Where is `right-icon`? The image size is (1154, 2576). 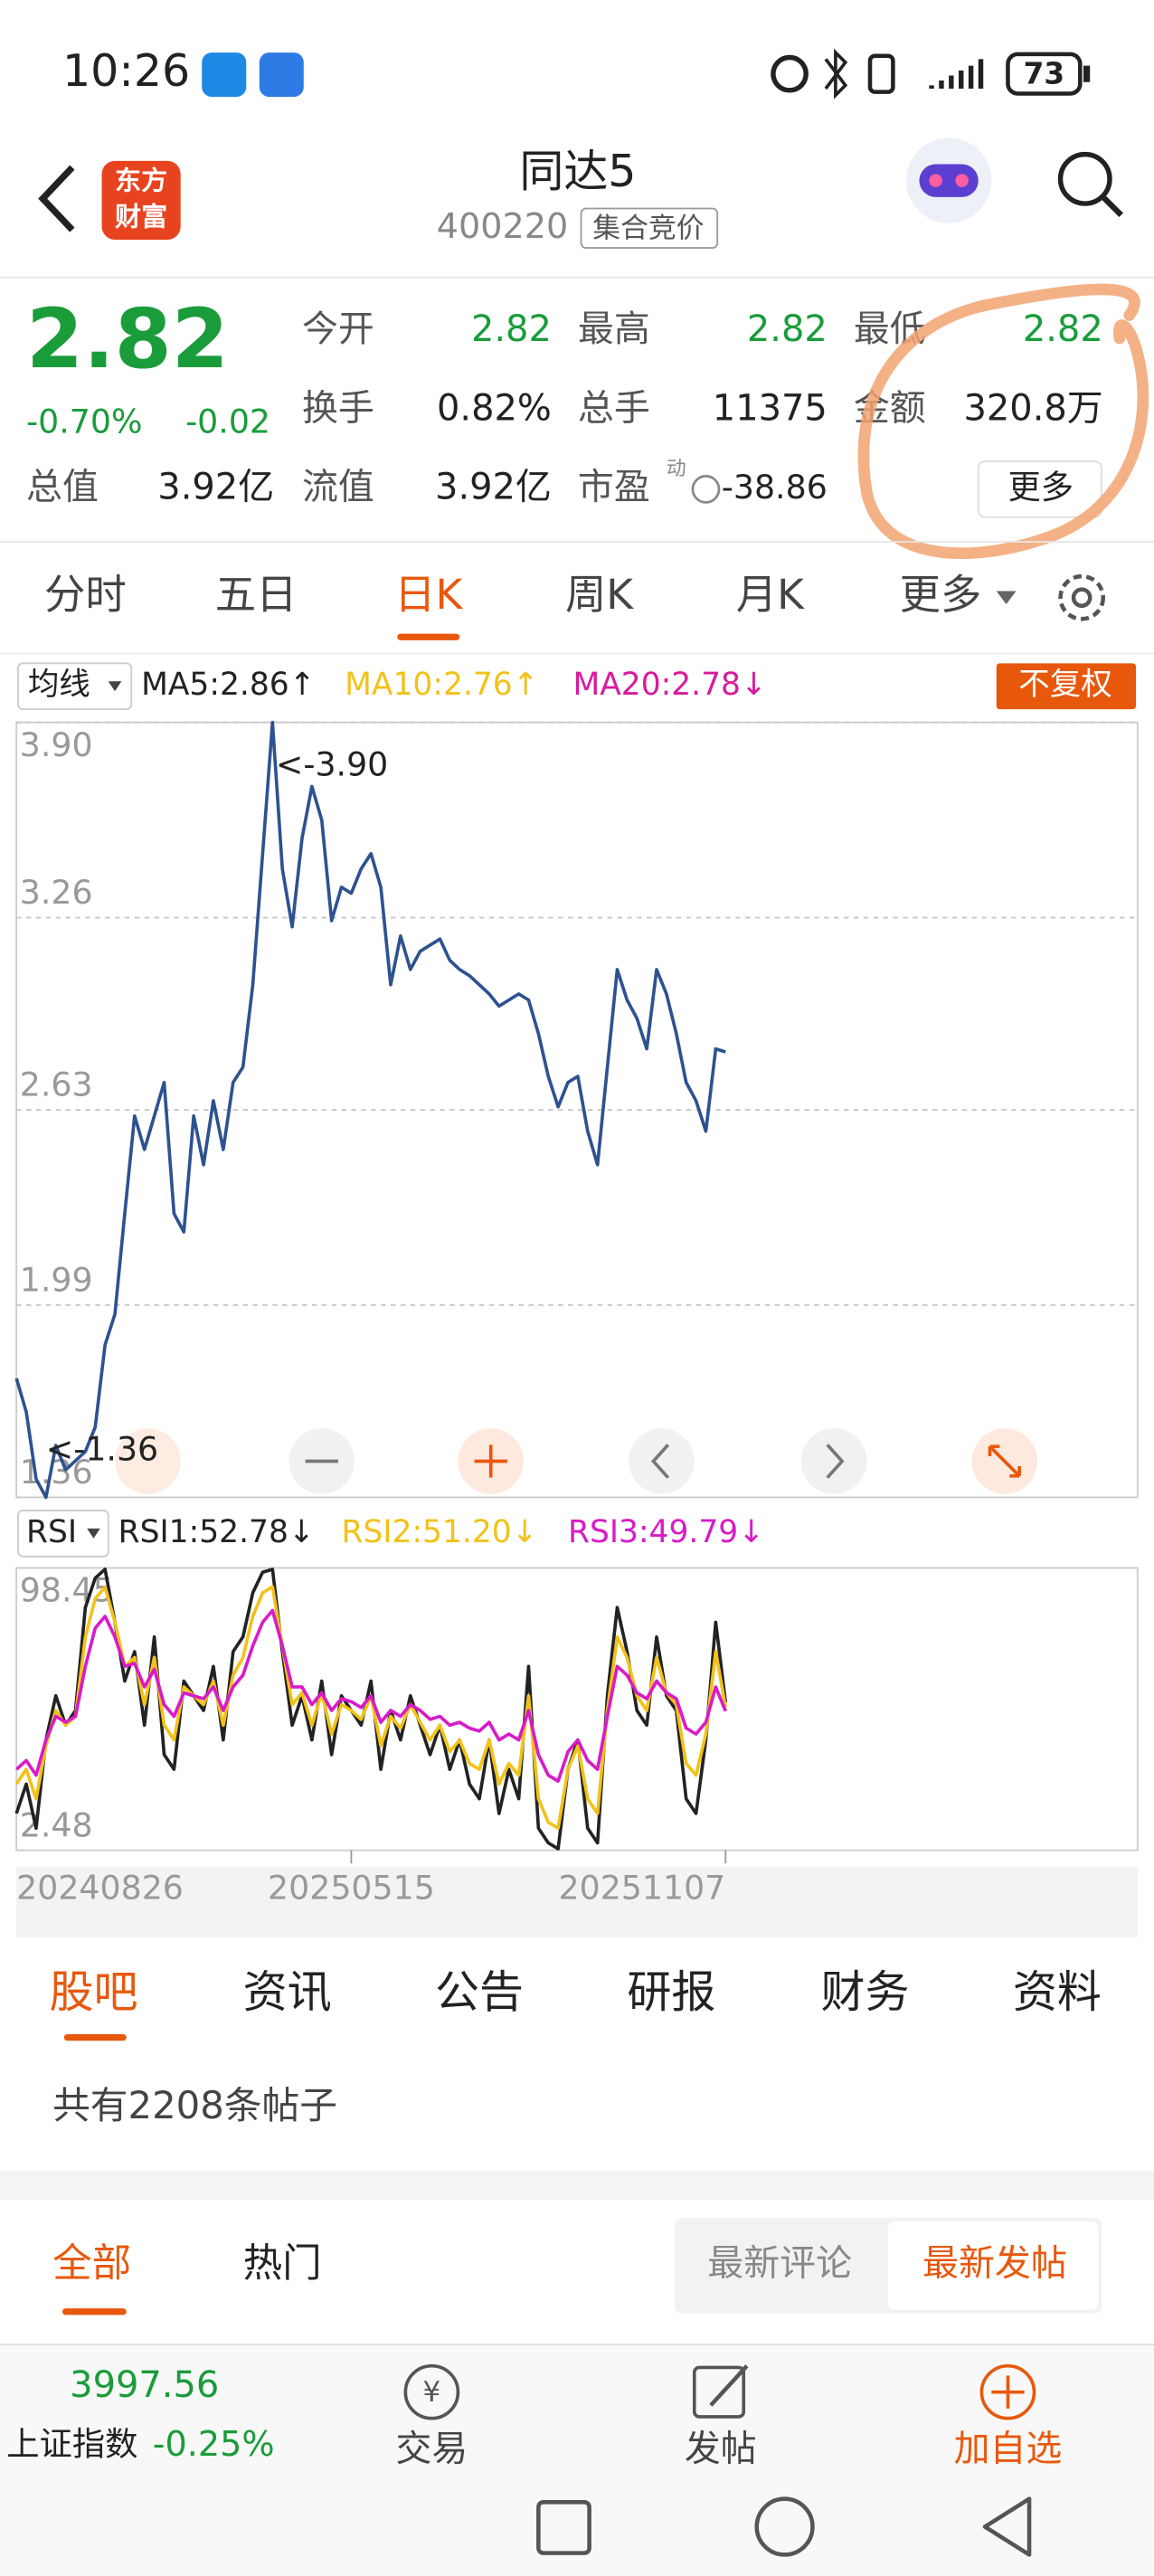
right-icon is located at coordinates (835, 1461).